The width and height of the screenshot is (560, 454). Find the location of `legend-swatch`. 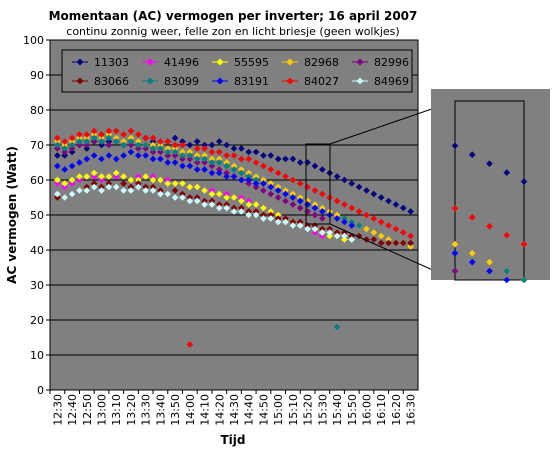

legend-swatch is located at coordinates (150, 62).